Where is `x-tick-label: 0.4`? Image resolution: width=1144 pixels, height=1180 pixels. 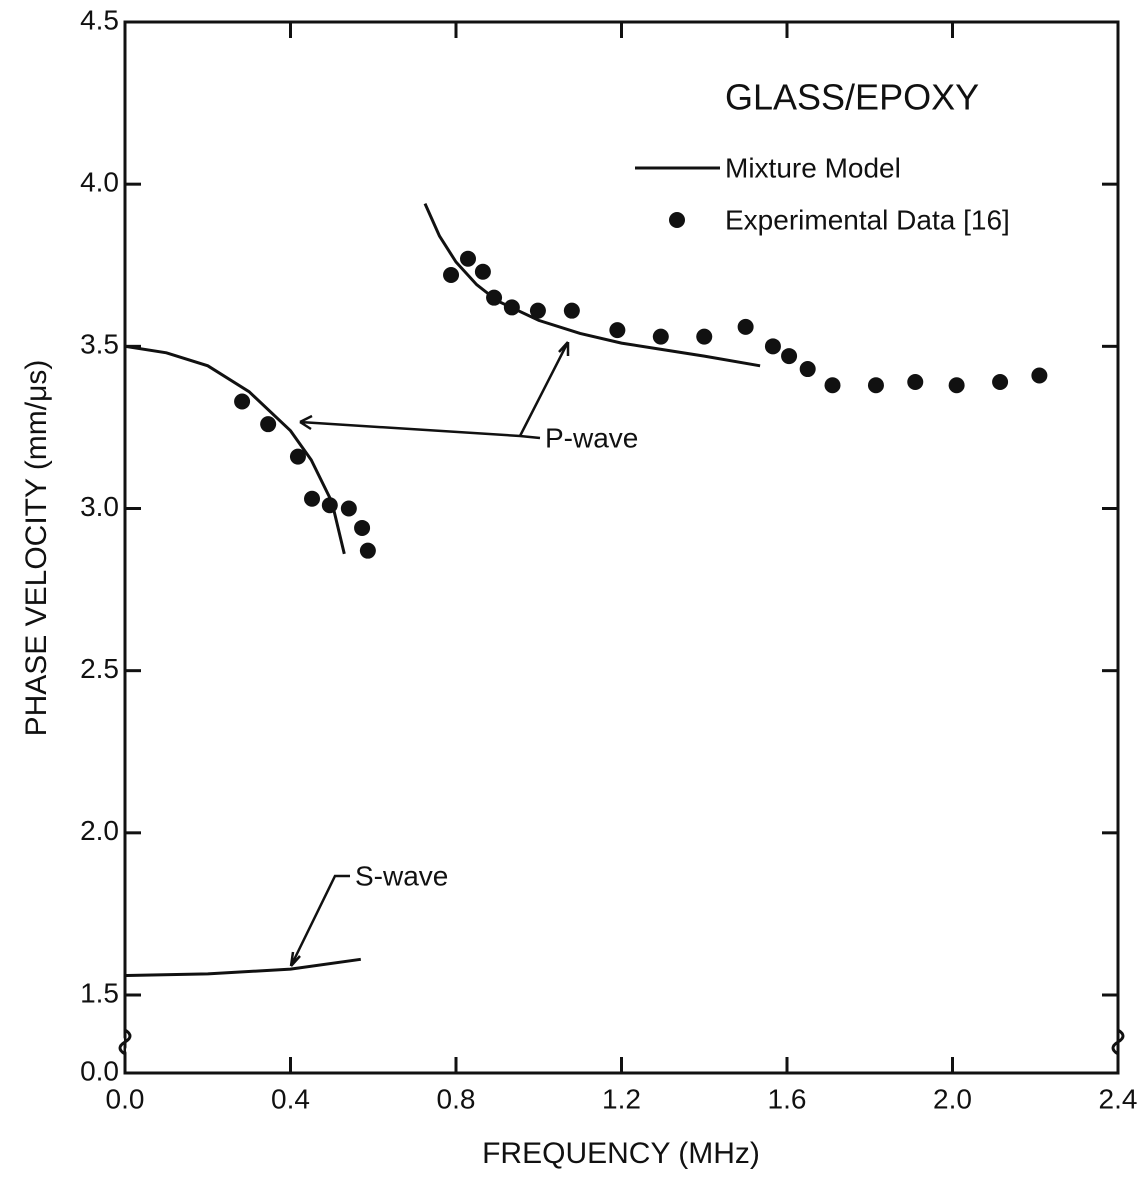
x-tick-label: 0.4 is located at coordinates (290, 1098).